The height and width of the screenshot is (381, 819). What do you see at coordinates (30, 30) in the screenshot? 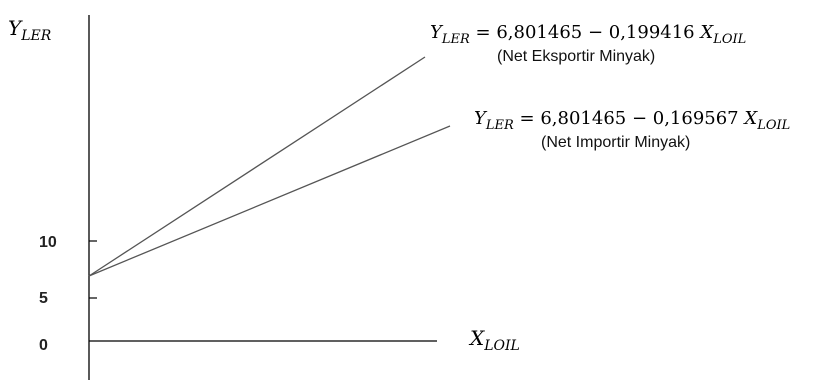
I see `y-axis-label: YLER` at bounding box center [30, 30].